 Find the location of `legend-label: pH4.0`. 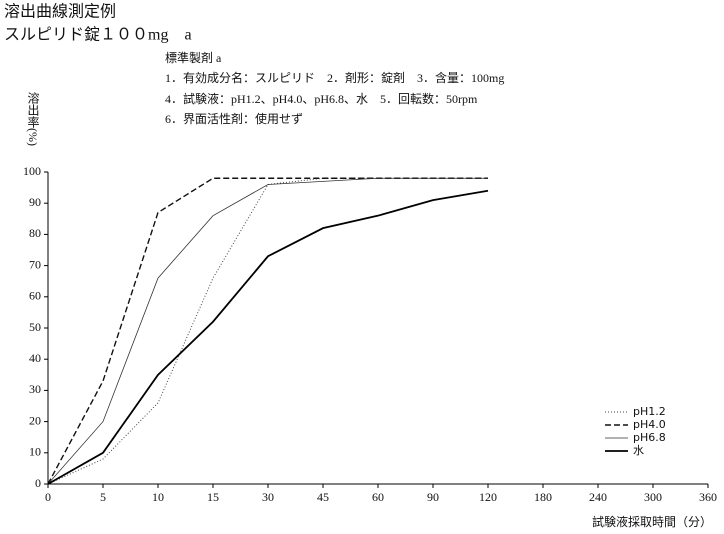

legend-label: pH4.0 is located at coordinates (649, 424).